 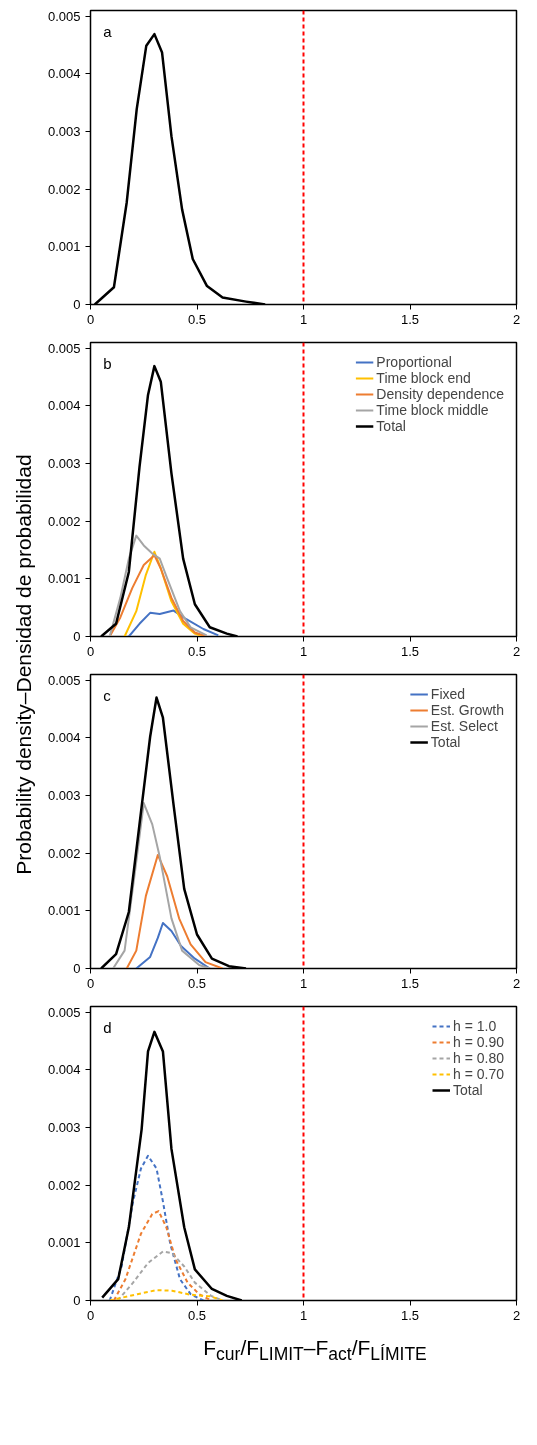 What do you see at coordinates (467, 710) in the screenshot?
I see `legend-label: Est. Growth` at bounding box center [467, 710].